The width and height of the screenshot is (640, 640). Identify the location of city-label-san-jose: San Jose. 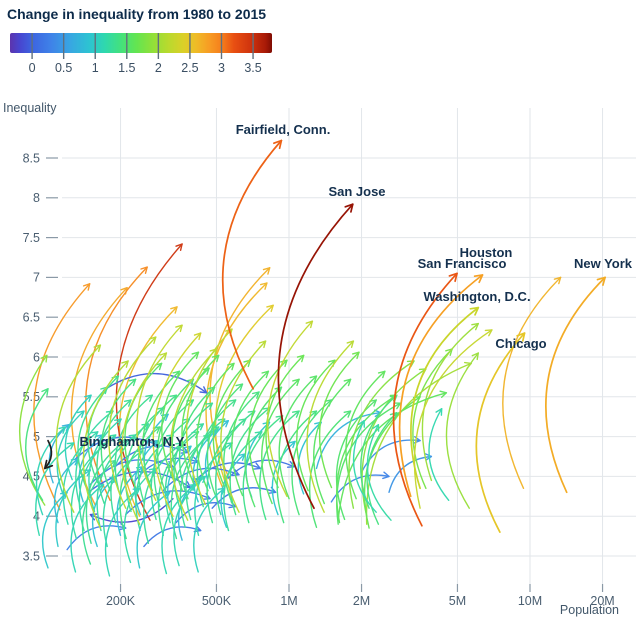
(356, 191).